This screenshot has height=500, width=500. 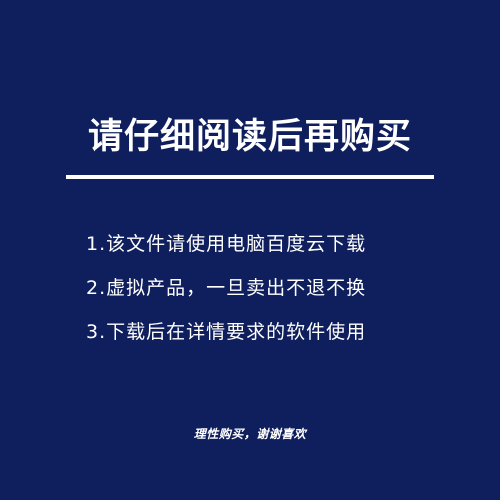 What do you see at coordinates (249, 137) in the screenshot?
I see `headline: 请仔细阅读后再购买` at bounding box center [249, 137].